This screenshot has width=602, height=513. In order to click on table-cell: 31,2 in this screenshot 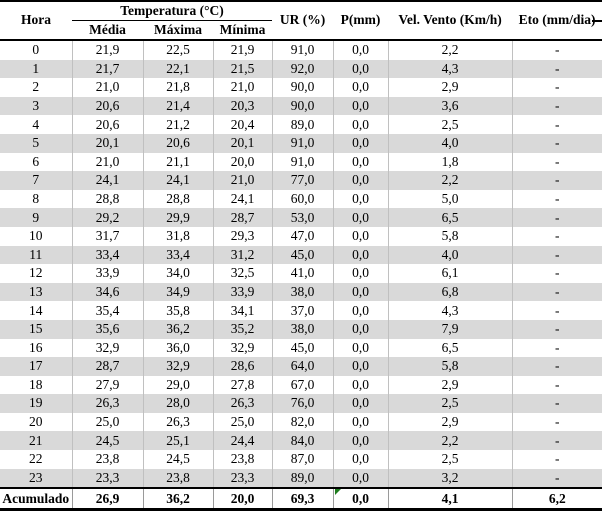, I will do `click(242, 255)`.